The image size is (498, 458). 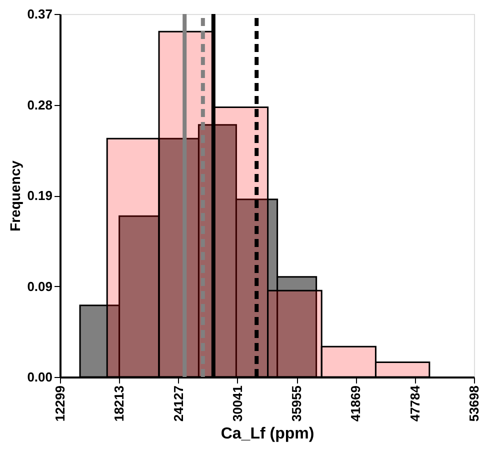 What do you see at coordinates (39, 14) in the screenshot?
I see `y-tick-label: 0.37` at bounding box center [39, 14].